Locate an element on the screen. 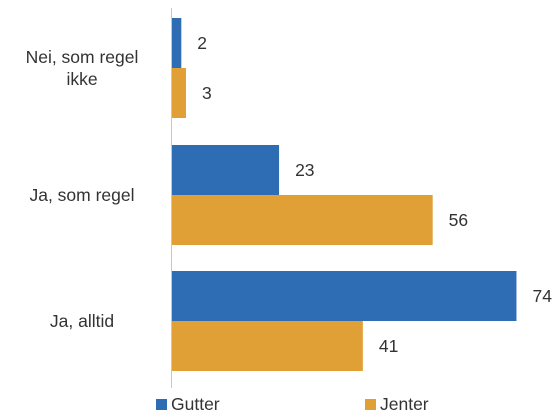 The height and width of the screenshot is (415, 558). data-label-gutter-2: 74 is located at coordinates (542, 296).